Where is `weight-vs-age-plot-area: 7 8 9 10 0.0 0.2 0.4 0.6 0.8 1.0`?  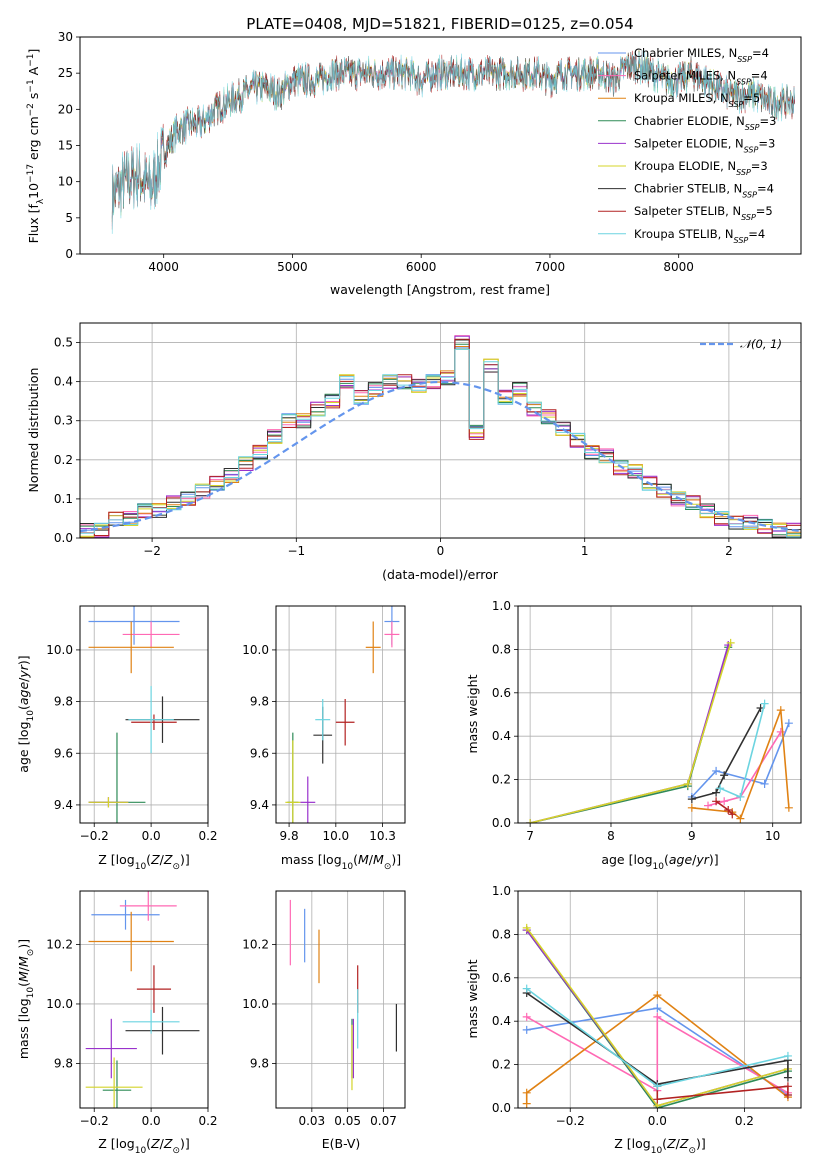
weight-vs-age-plot-area: 7 8 9 10 0.0 0.2 0.4 0.6 0.8 1.0 is located at coordinates (646, 721).